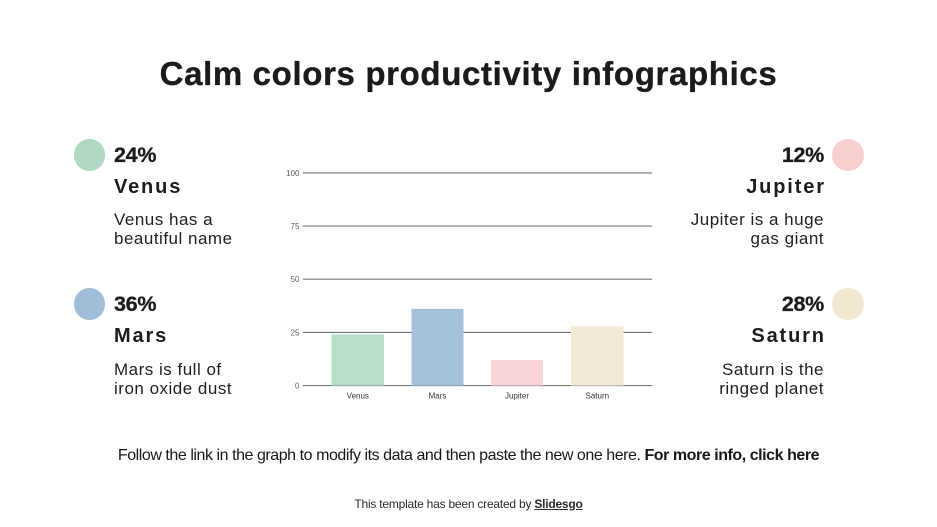  I want to click on svg-text: 25, so click(295, 332).